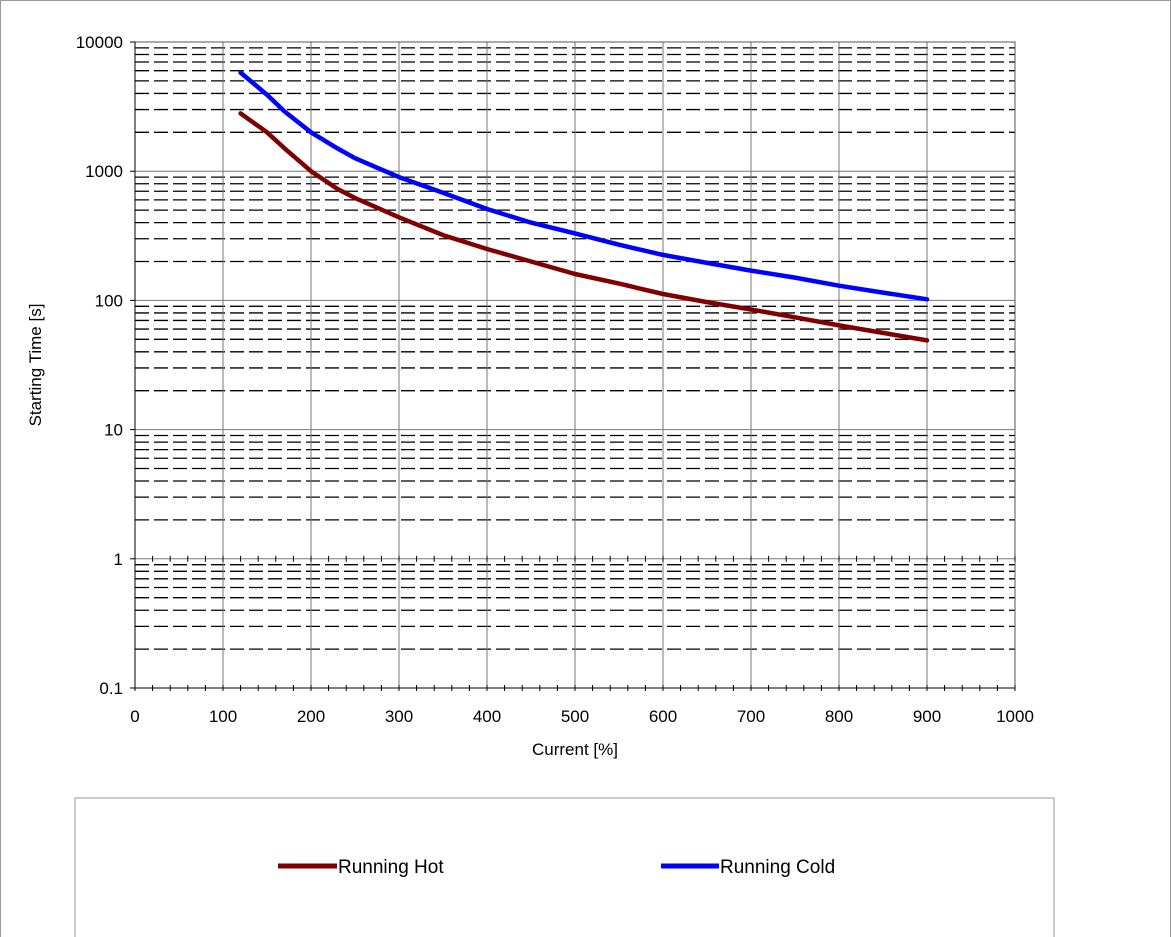 The image size is (1171, 937). I want to click on legend-label-running-cold: Running Cold, so click(777, 867).